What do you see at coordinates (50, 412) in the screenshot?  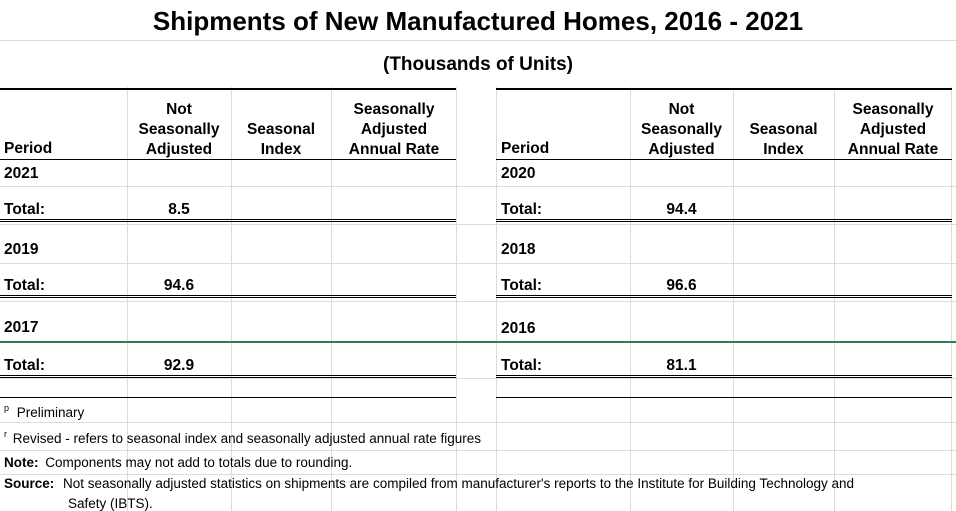 I see `footnote-p-text: Preliminary` at bounding box center [50, 412].